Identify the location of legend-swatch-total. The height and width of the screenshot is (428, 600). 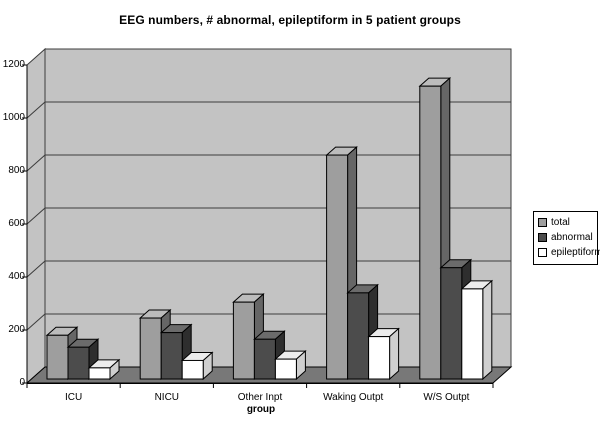
(542, 222).